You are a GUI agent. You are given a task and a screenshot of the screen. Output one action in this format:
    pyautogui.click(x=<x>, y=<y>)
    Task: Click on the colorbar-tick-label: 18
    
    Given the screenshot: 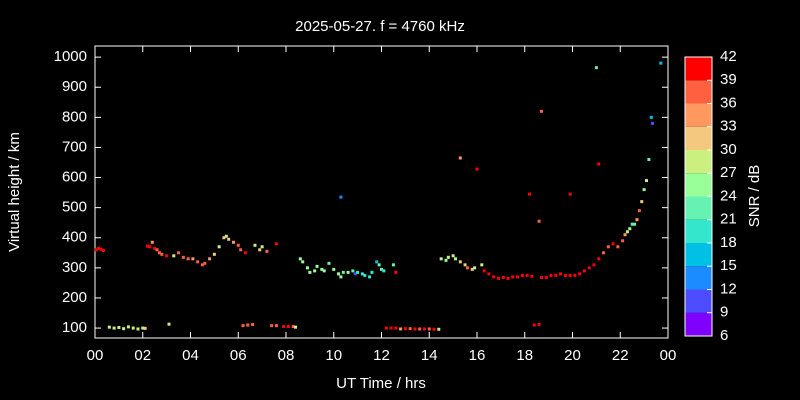 What is the action you would take?
    pyautogui.click(x=728, y=242)
    